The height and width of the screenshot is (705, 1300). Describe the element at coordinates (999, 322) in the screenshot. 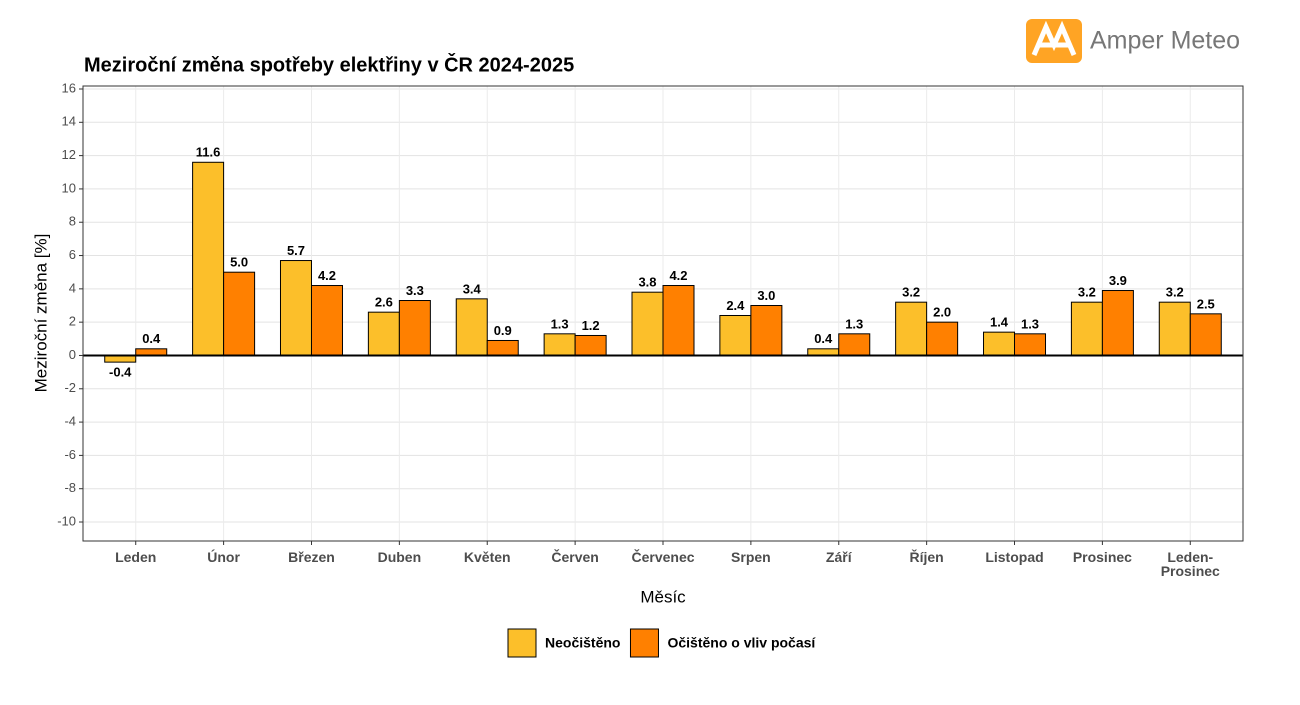

I see `value-label: 1.4` at that location.